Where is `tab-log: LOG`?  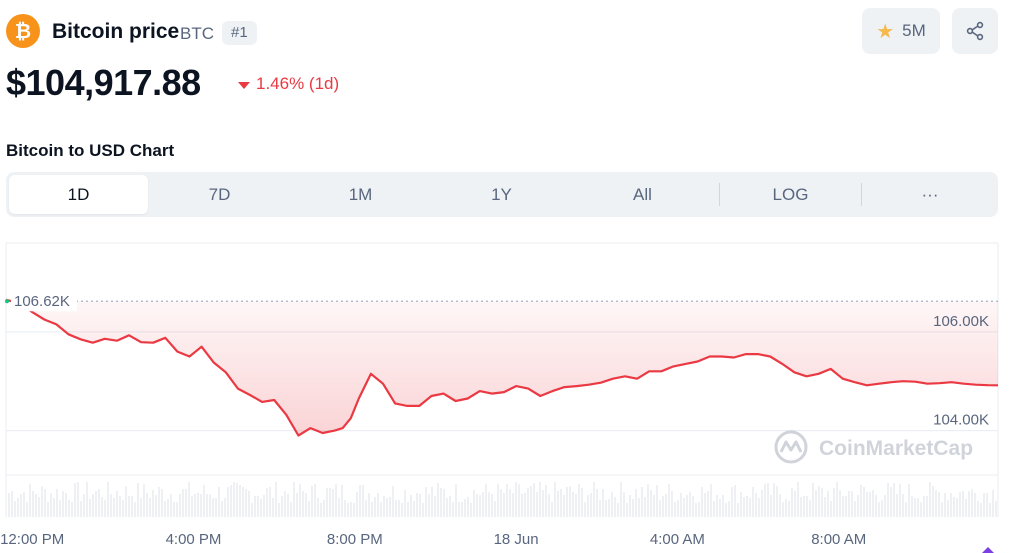 tab-log: LOG is located at coordinates (790, 194).